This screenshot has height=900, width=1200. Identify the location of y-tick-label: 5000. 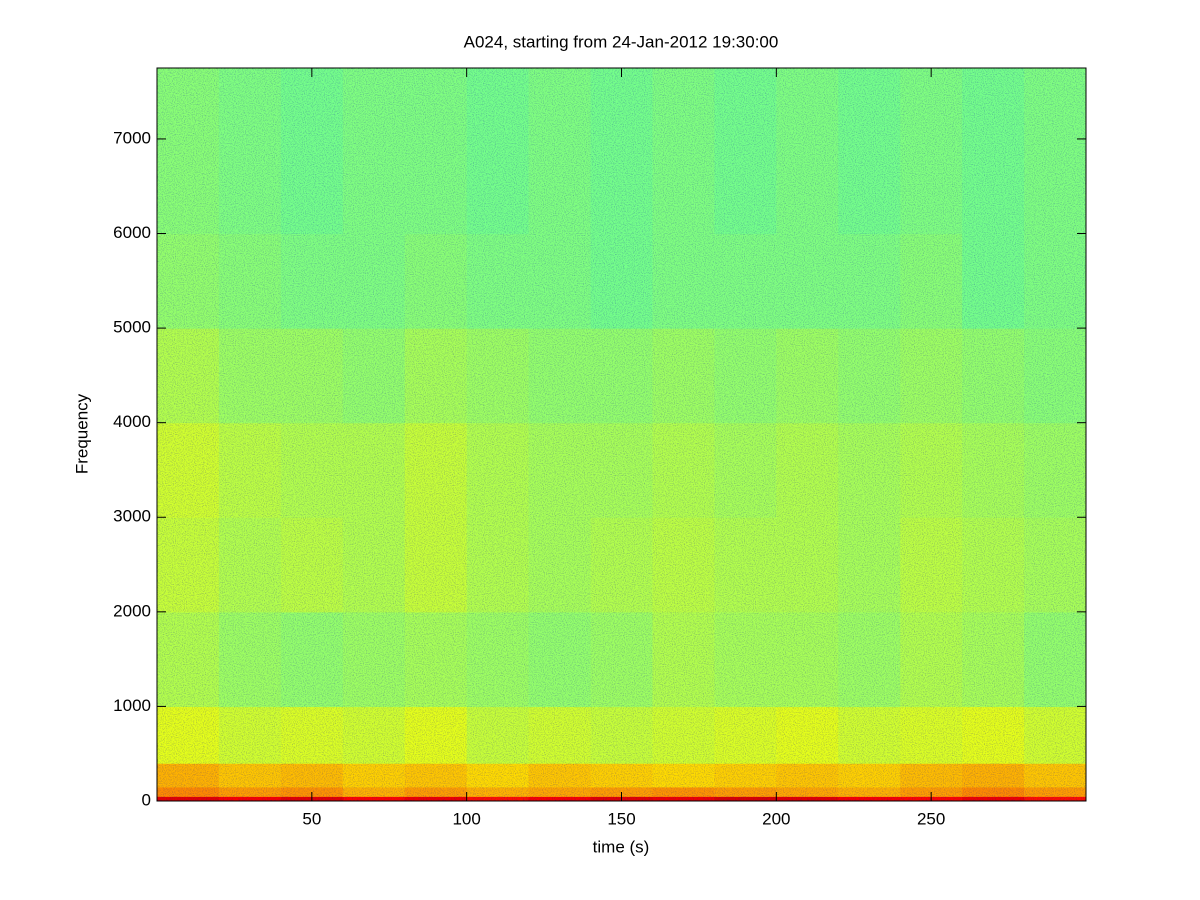
(132, 327).